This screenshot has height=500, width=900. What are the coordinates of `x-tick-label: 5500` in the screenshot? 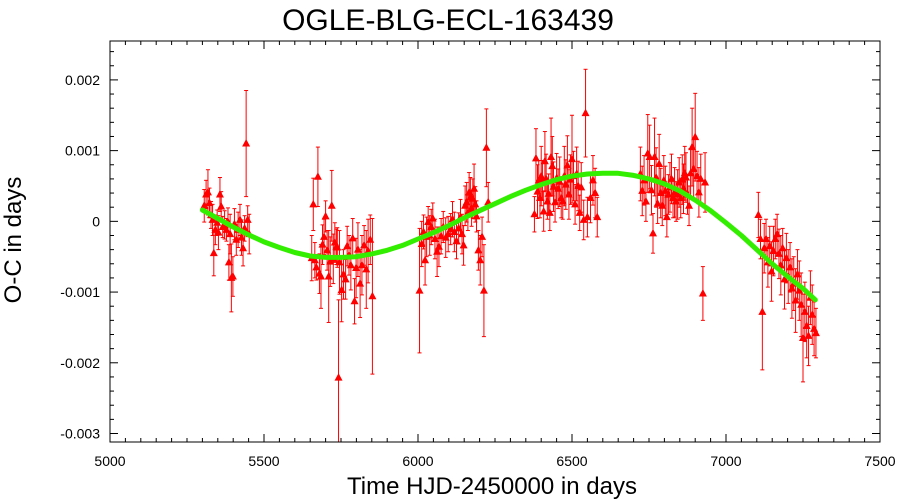 It's located at (263, 461).